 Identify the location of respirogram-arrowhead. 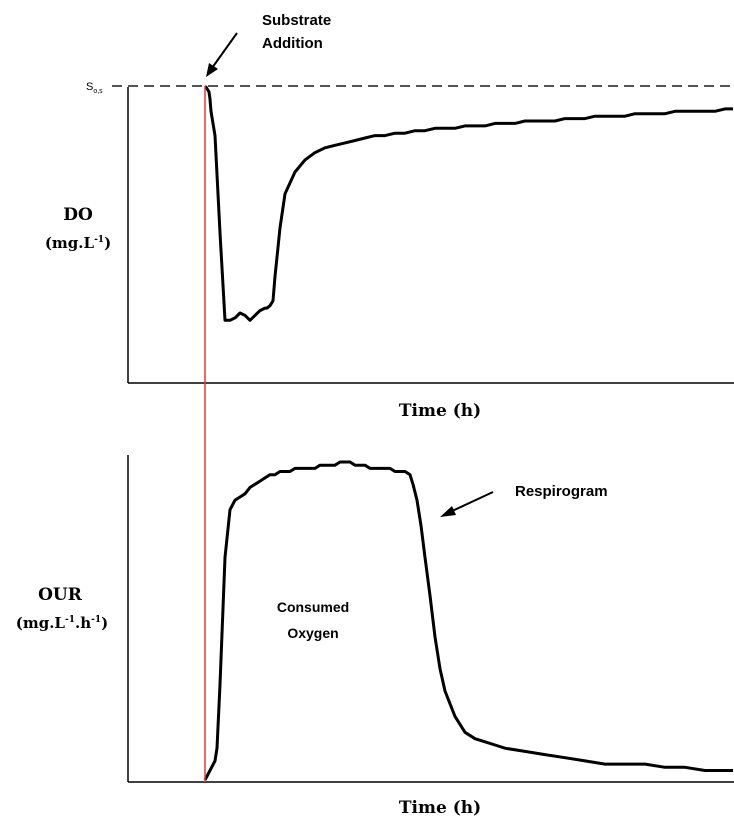
(448, 511).